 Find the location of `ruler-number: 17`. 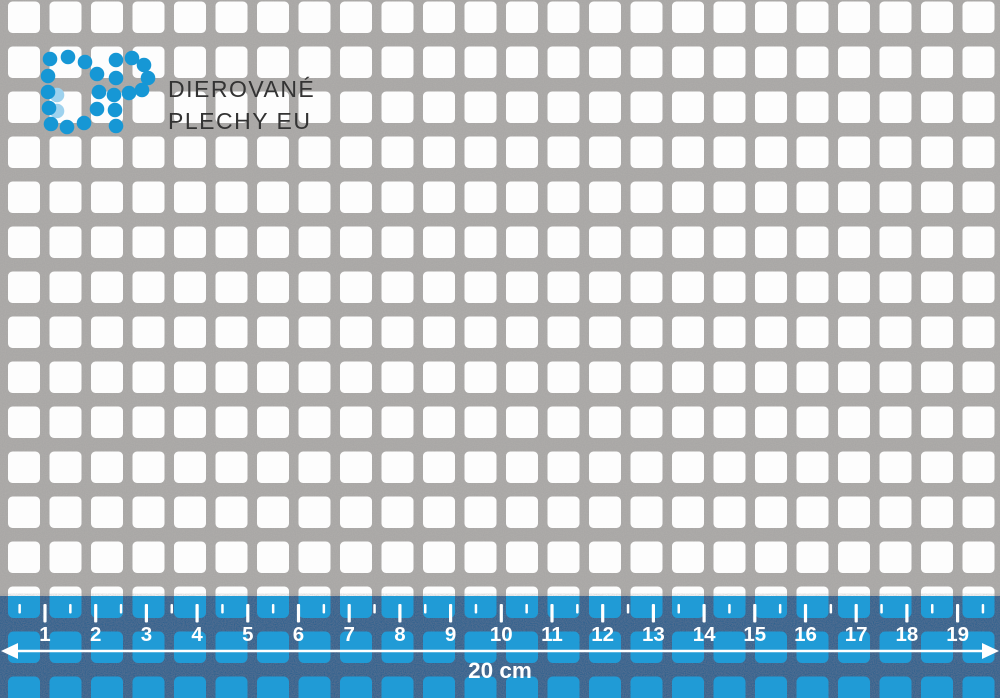

ruler-number: 17 is located at coordinates (856, 634).